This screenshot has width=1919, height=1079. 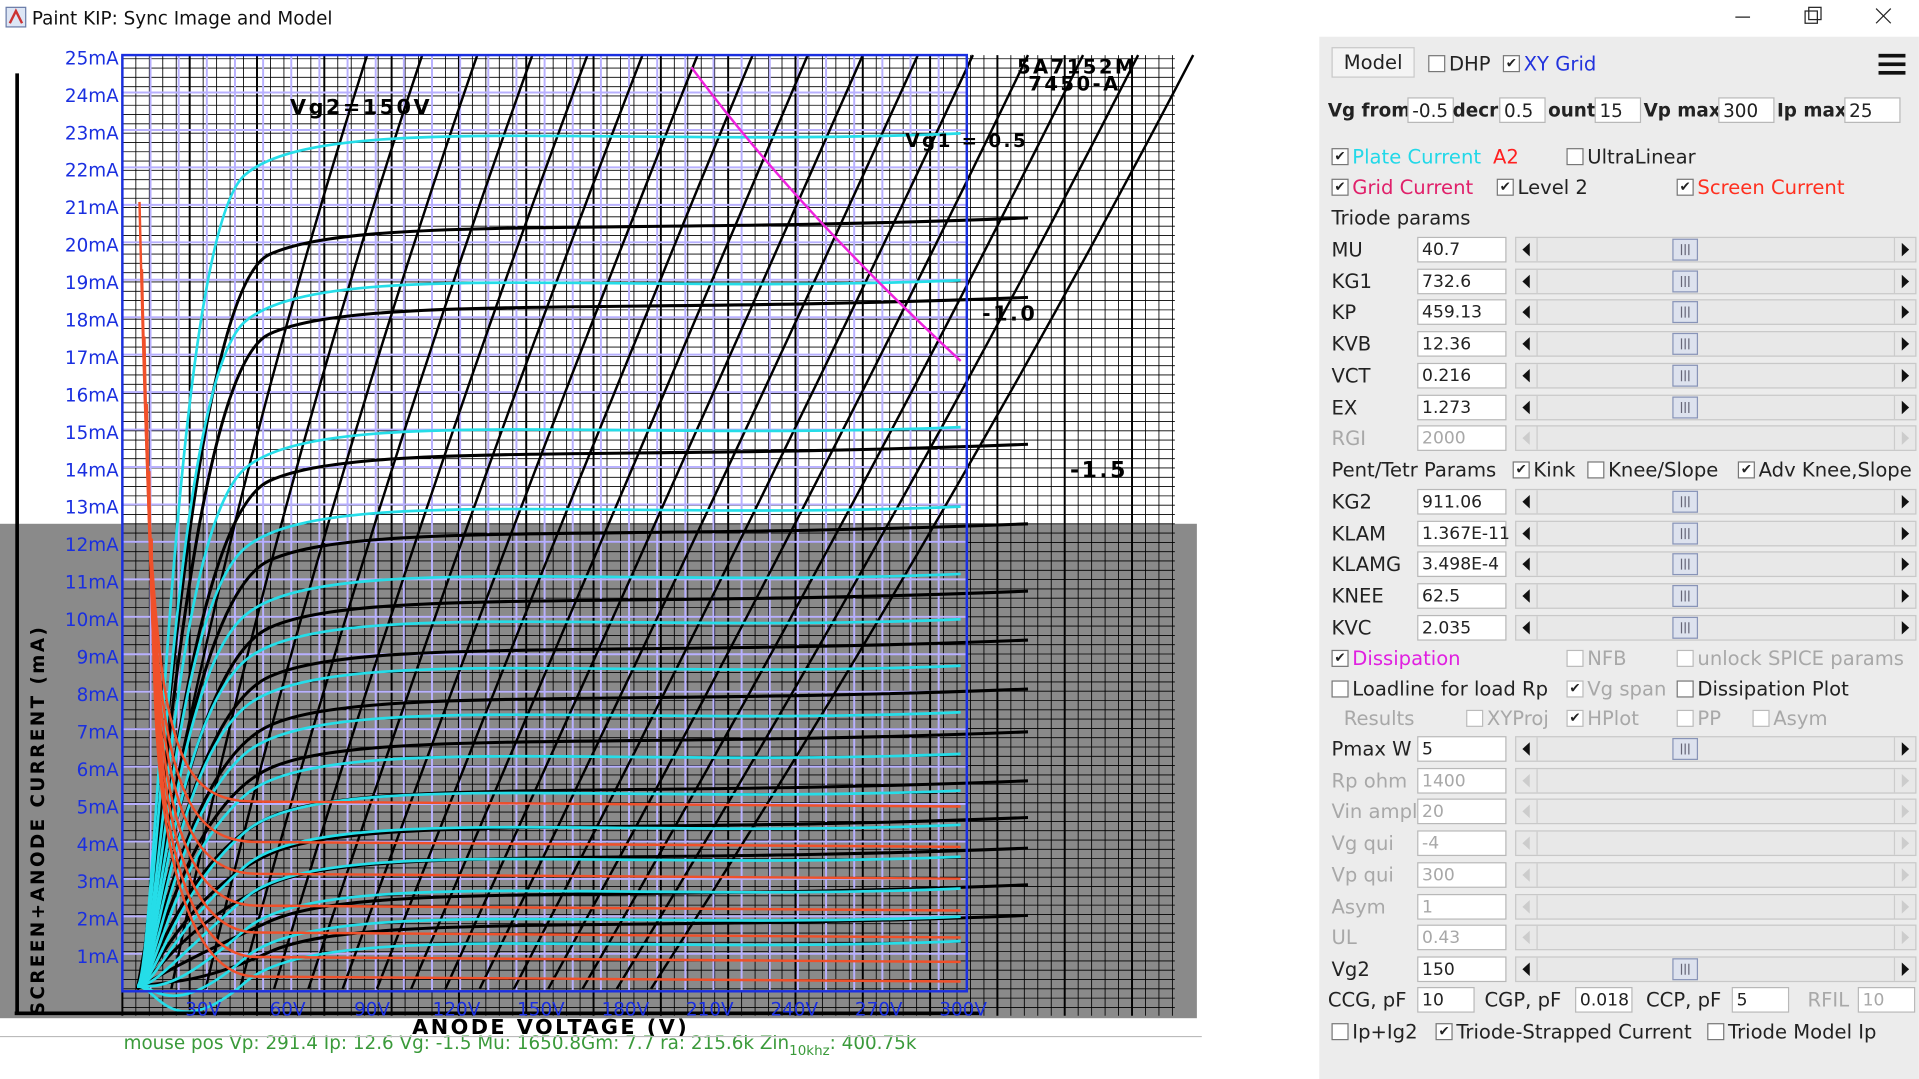 I want to click on scan-curve, so click(x=582, y=860).